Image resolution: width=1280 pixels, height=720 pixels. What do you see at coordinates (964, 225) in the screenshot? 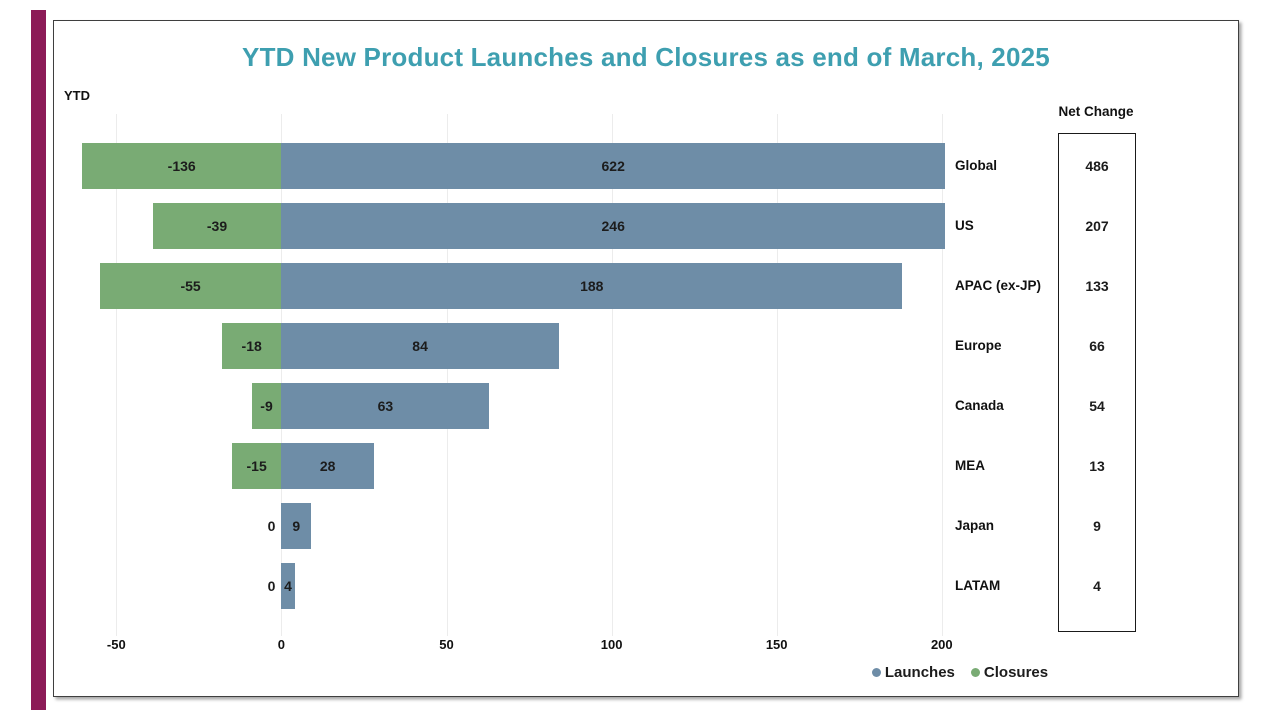
I see `category-label-us: US` at bounding box center [964, 225].